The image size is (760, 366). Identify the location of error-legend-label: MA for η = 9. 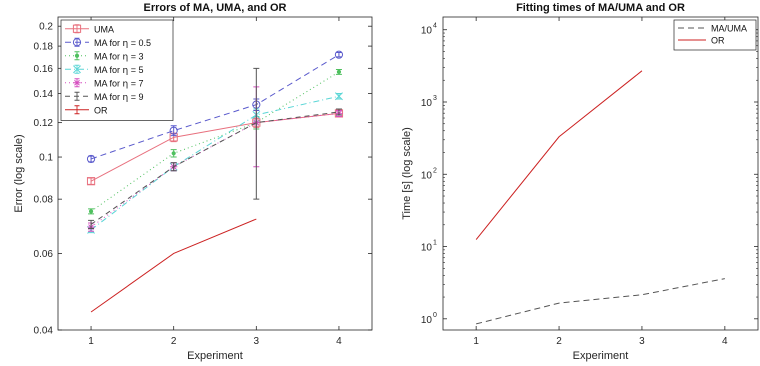
(119, 97).